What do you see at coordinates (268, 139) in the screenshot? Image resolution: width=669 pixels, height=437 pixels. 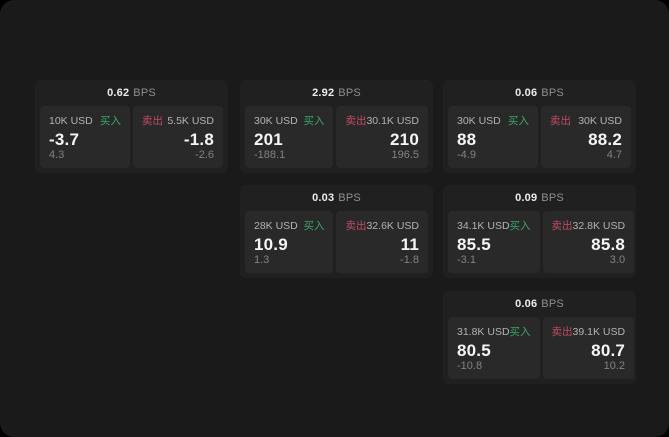 I see `buy-price: 201` at bounding box center [268, 139].